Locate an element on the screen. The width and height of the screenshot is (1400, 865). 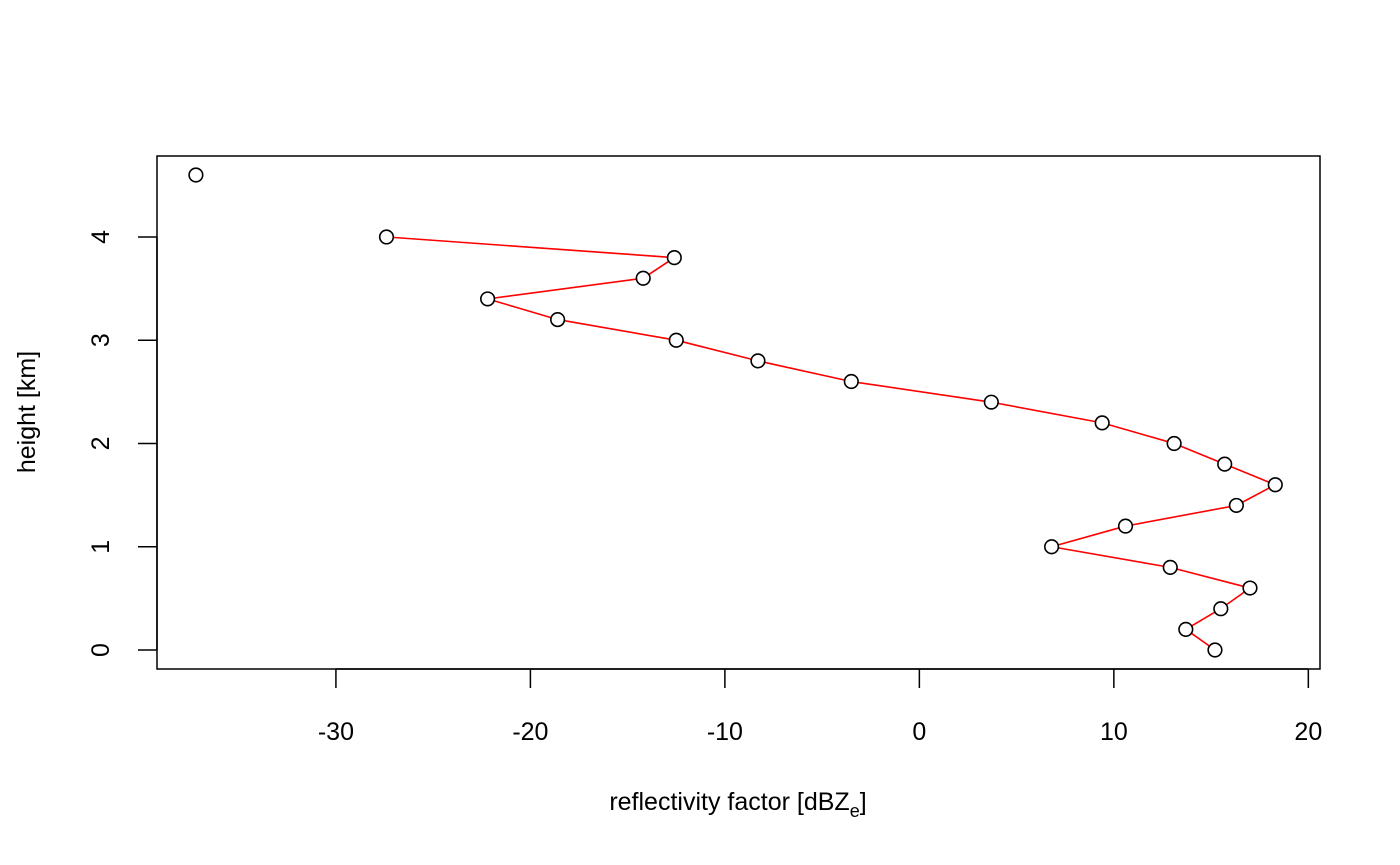
y-axis-title: height [km] is located at coordinates (27, 412).